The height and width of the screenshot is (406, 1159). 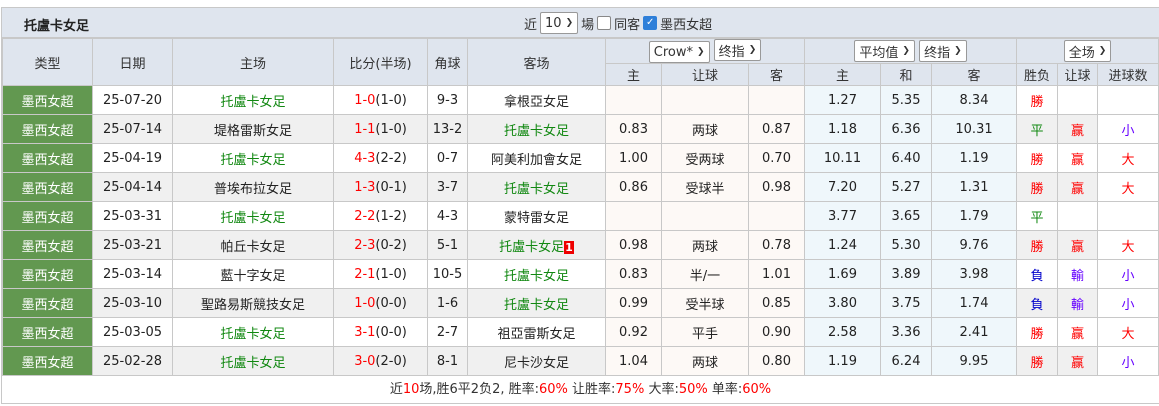 I want to click on eu-draw-odds: 3.36, so click(x=906, y=332).